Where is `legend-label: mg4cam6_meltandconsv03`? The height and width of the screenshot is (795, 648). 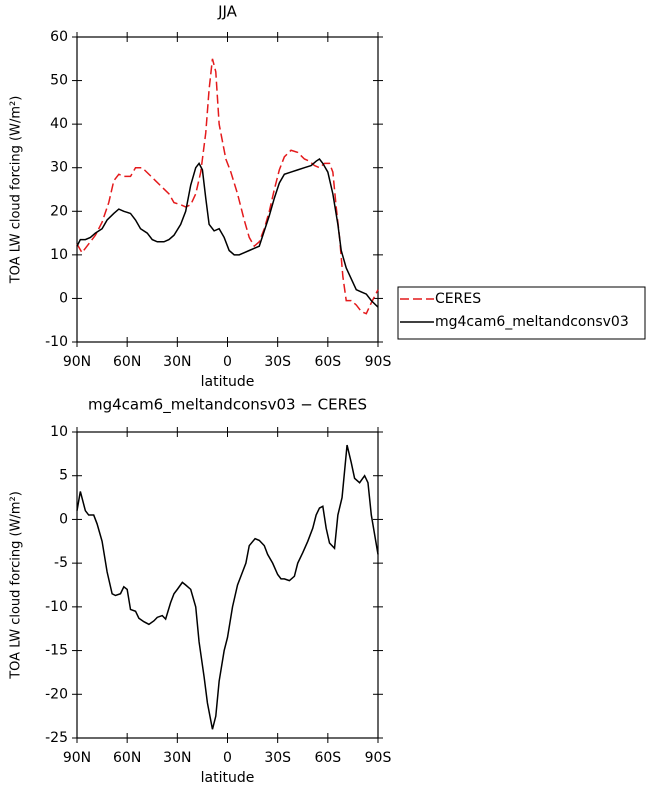 legend-label: mg4cam6_meltandconsv03 is located at coordinates (532, 322).